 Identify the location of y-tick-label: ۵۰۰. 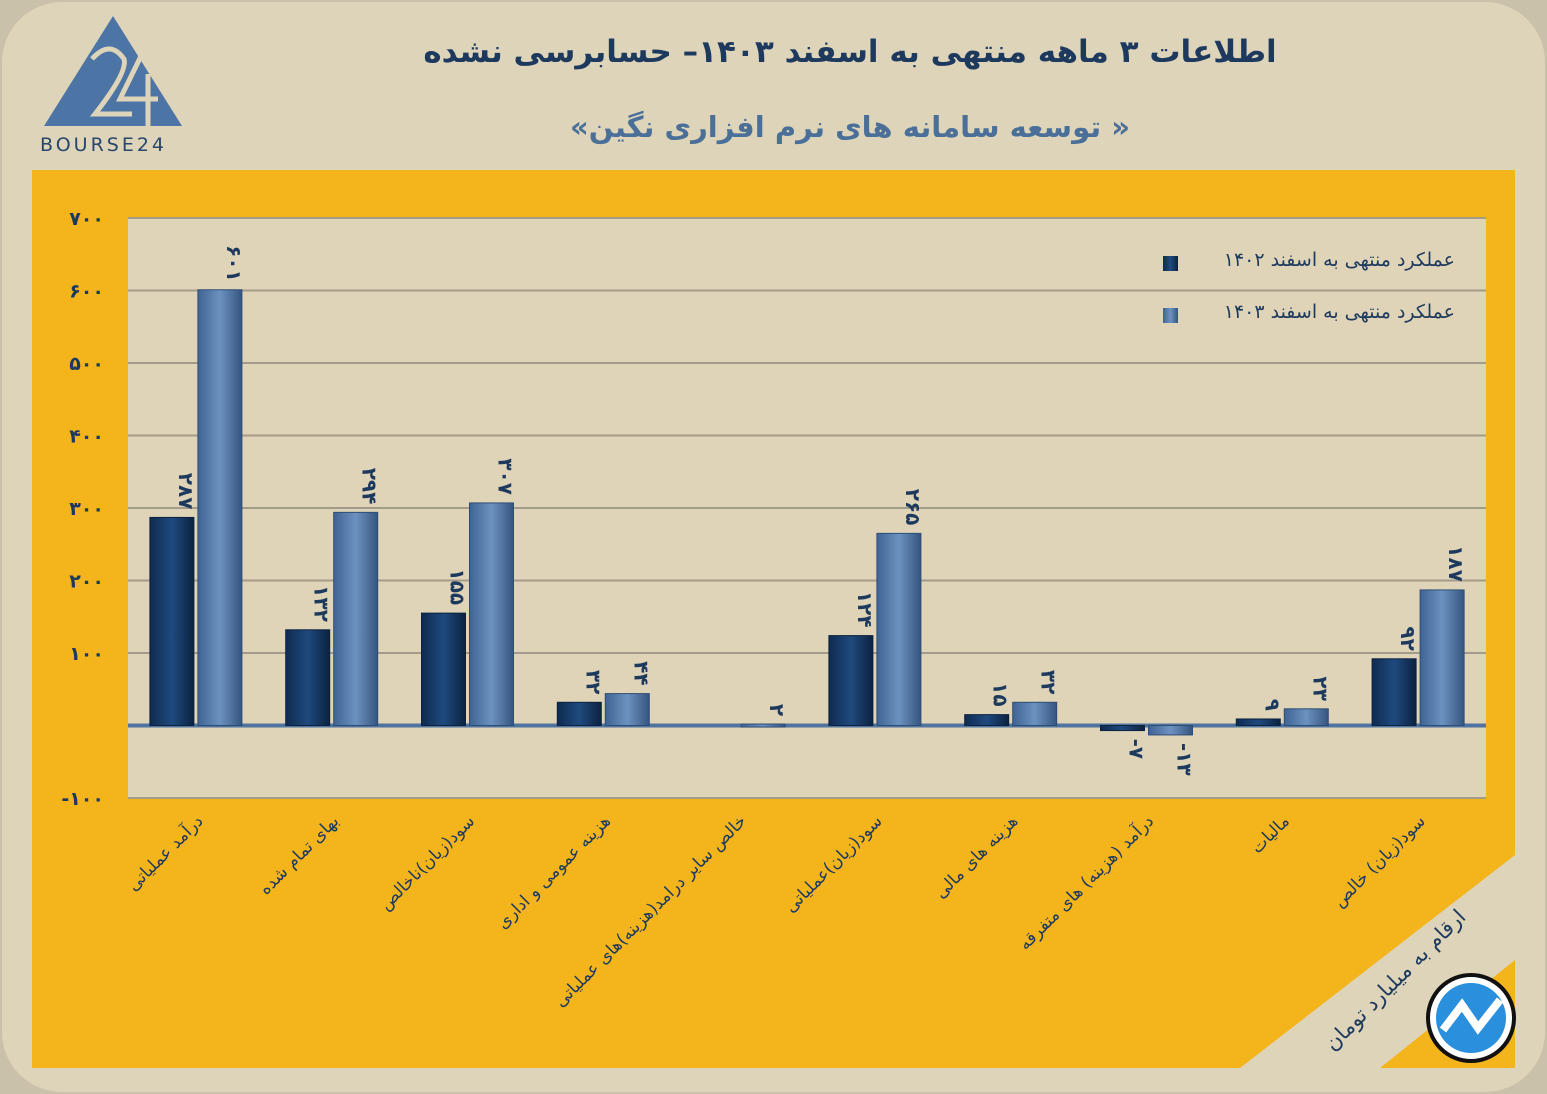
(86, 364).